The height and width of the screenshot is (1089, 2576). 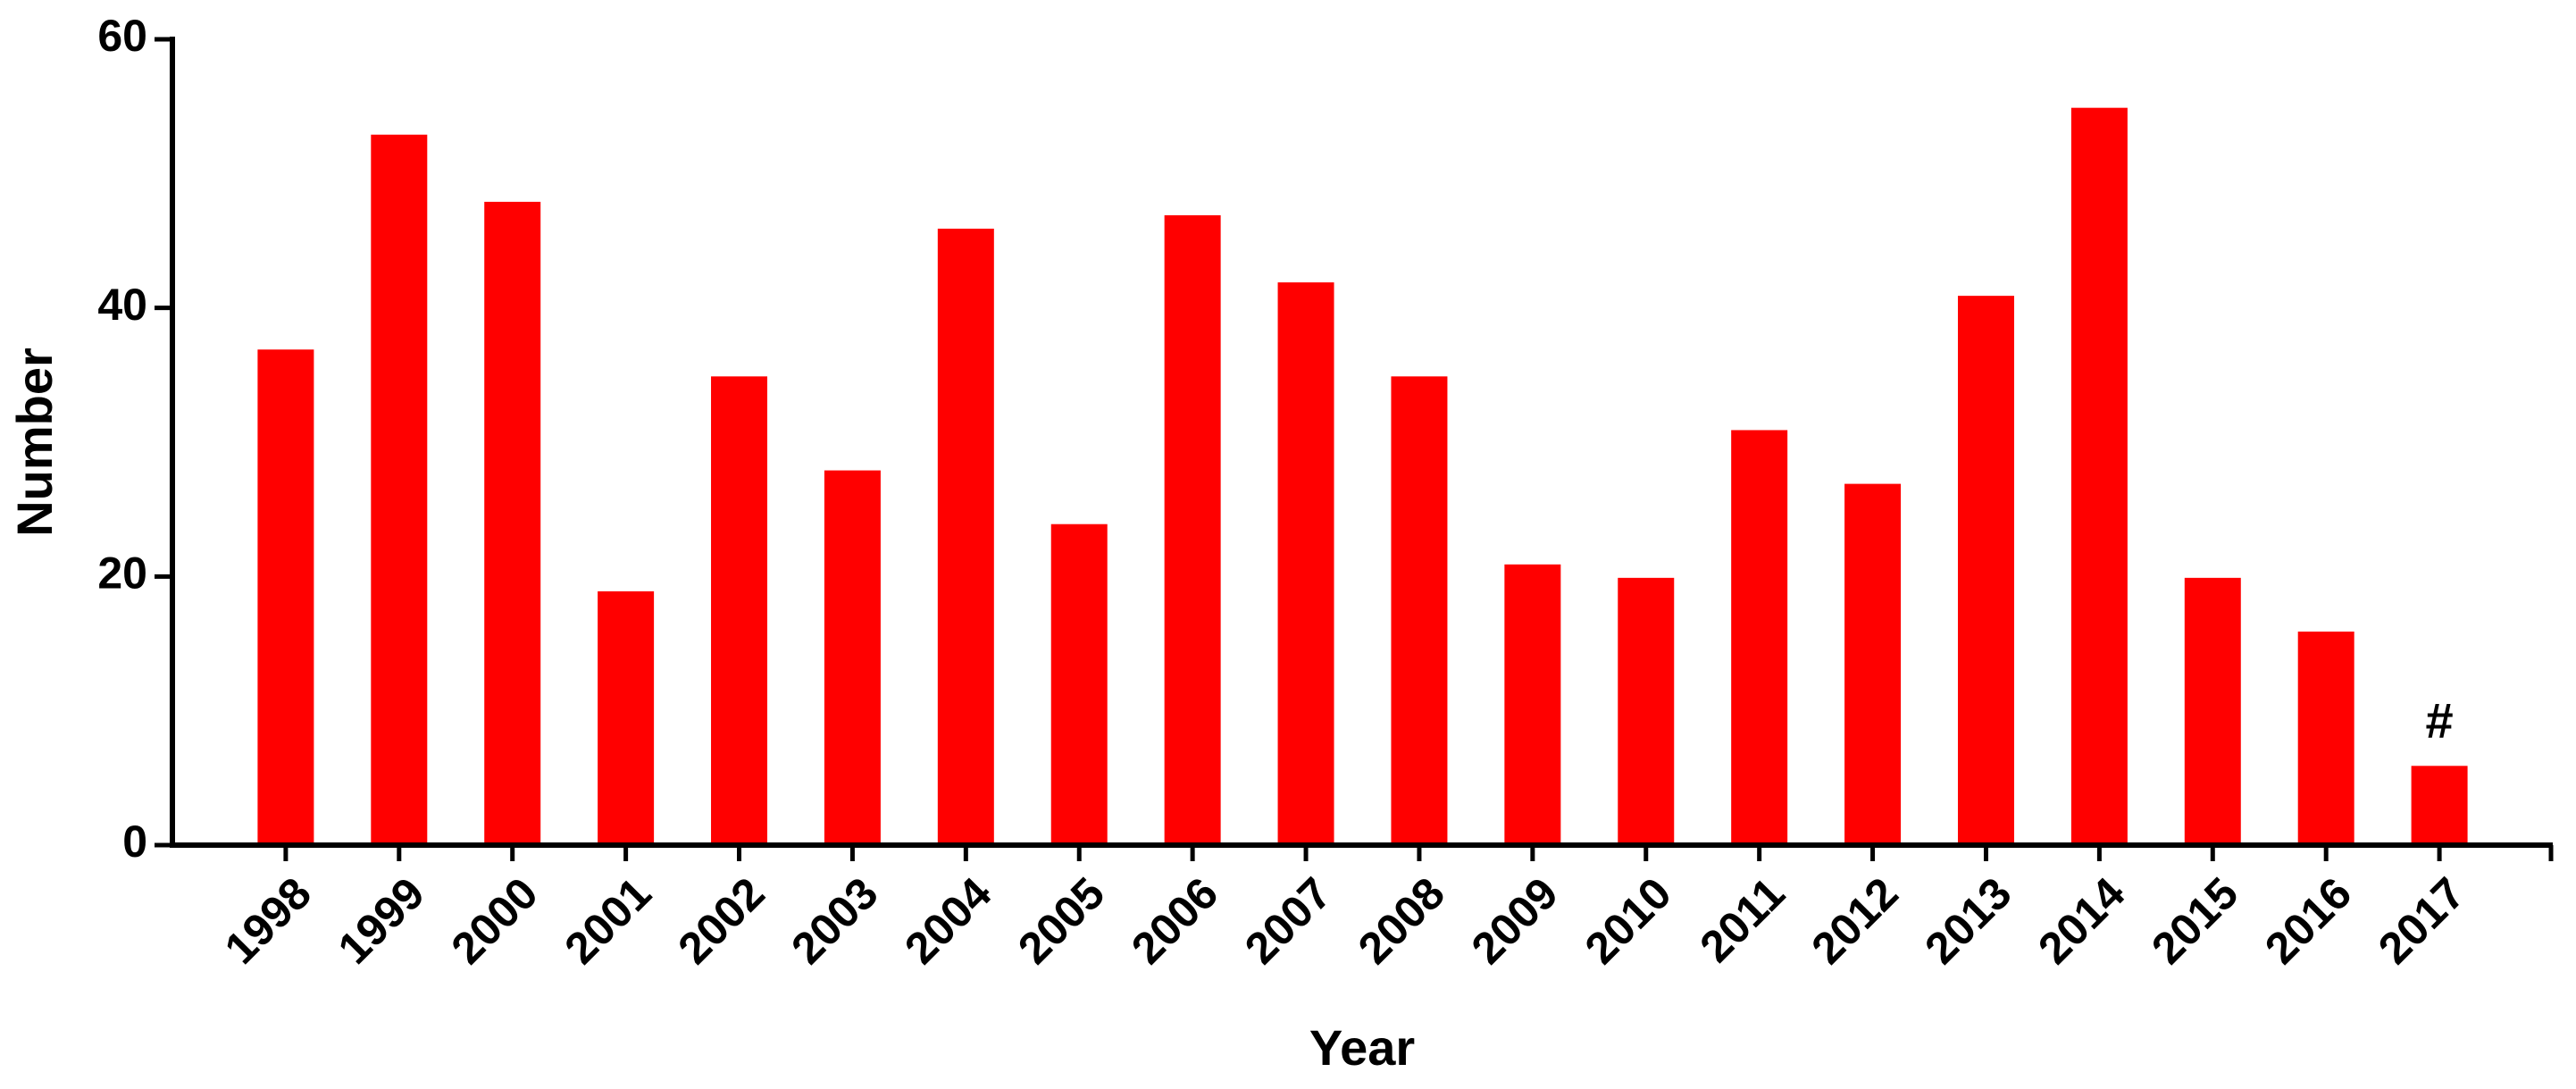 I want to click on x-tick-label: 2005, so click(x=1061, y=921).